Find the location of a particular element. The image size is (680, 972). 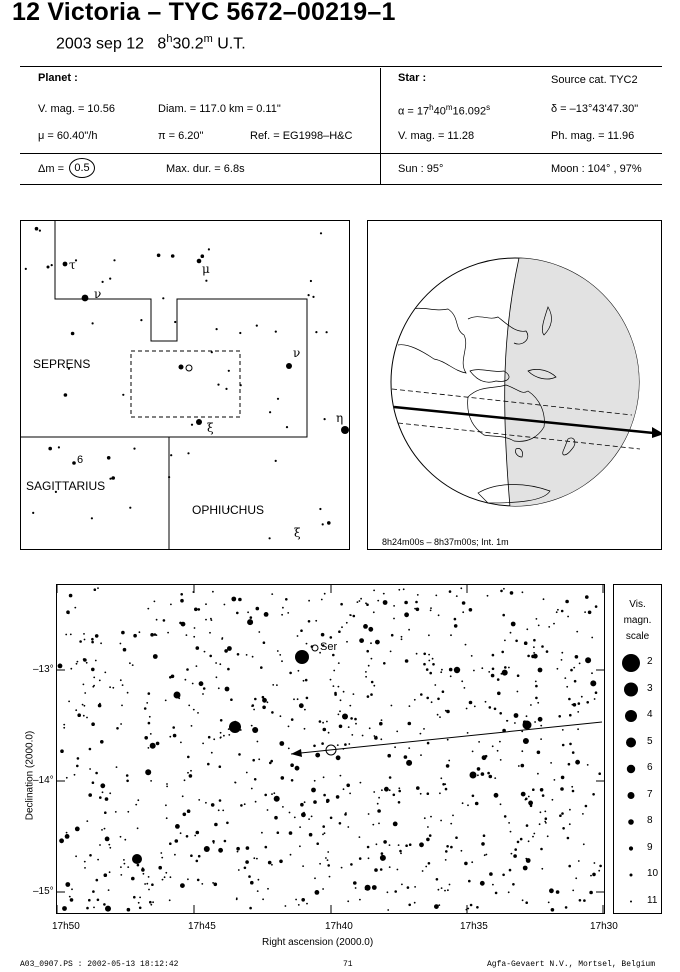

scale-label-mag-11: 11 is located at coordinates (652, 900).